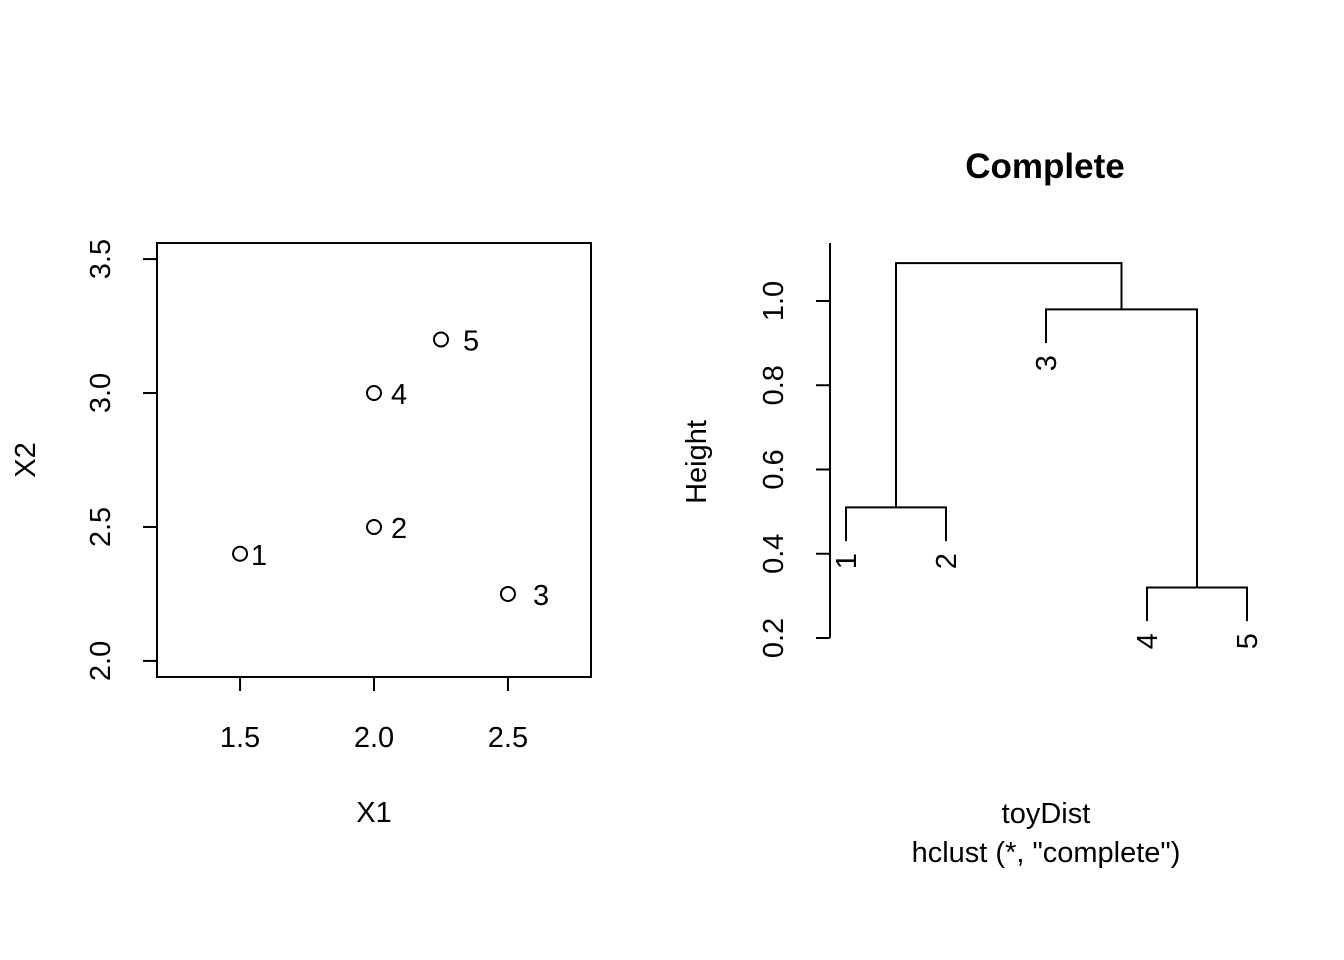  Describe the element at coordinates (1009, 385) in the screenshot. I see `dendrogram-merge-1+2-3+4+5` at that location.